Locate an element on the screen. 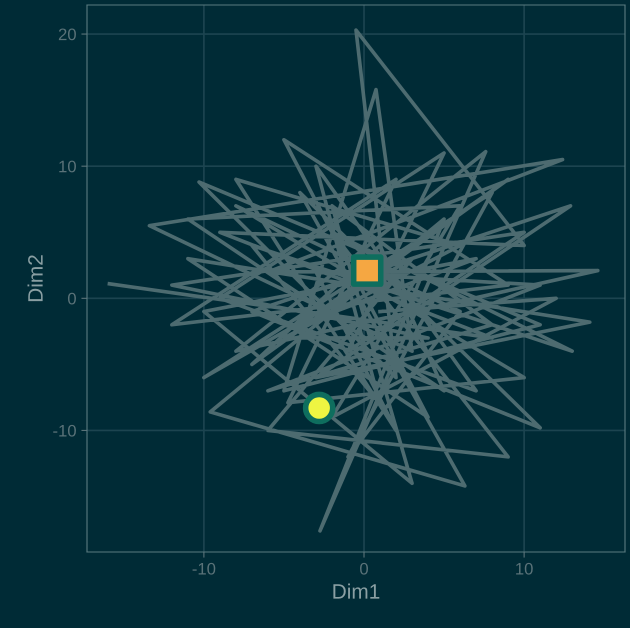 This screenshot has width=630, height=628. y-tick-label: 0 is located at coordinates (72, 298).